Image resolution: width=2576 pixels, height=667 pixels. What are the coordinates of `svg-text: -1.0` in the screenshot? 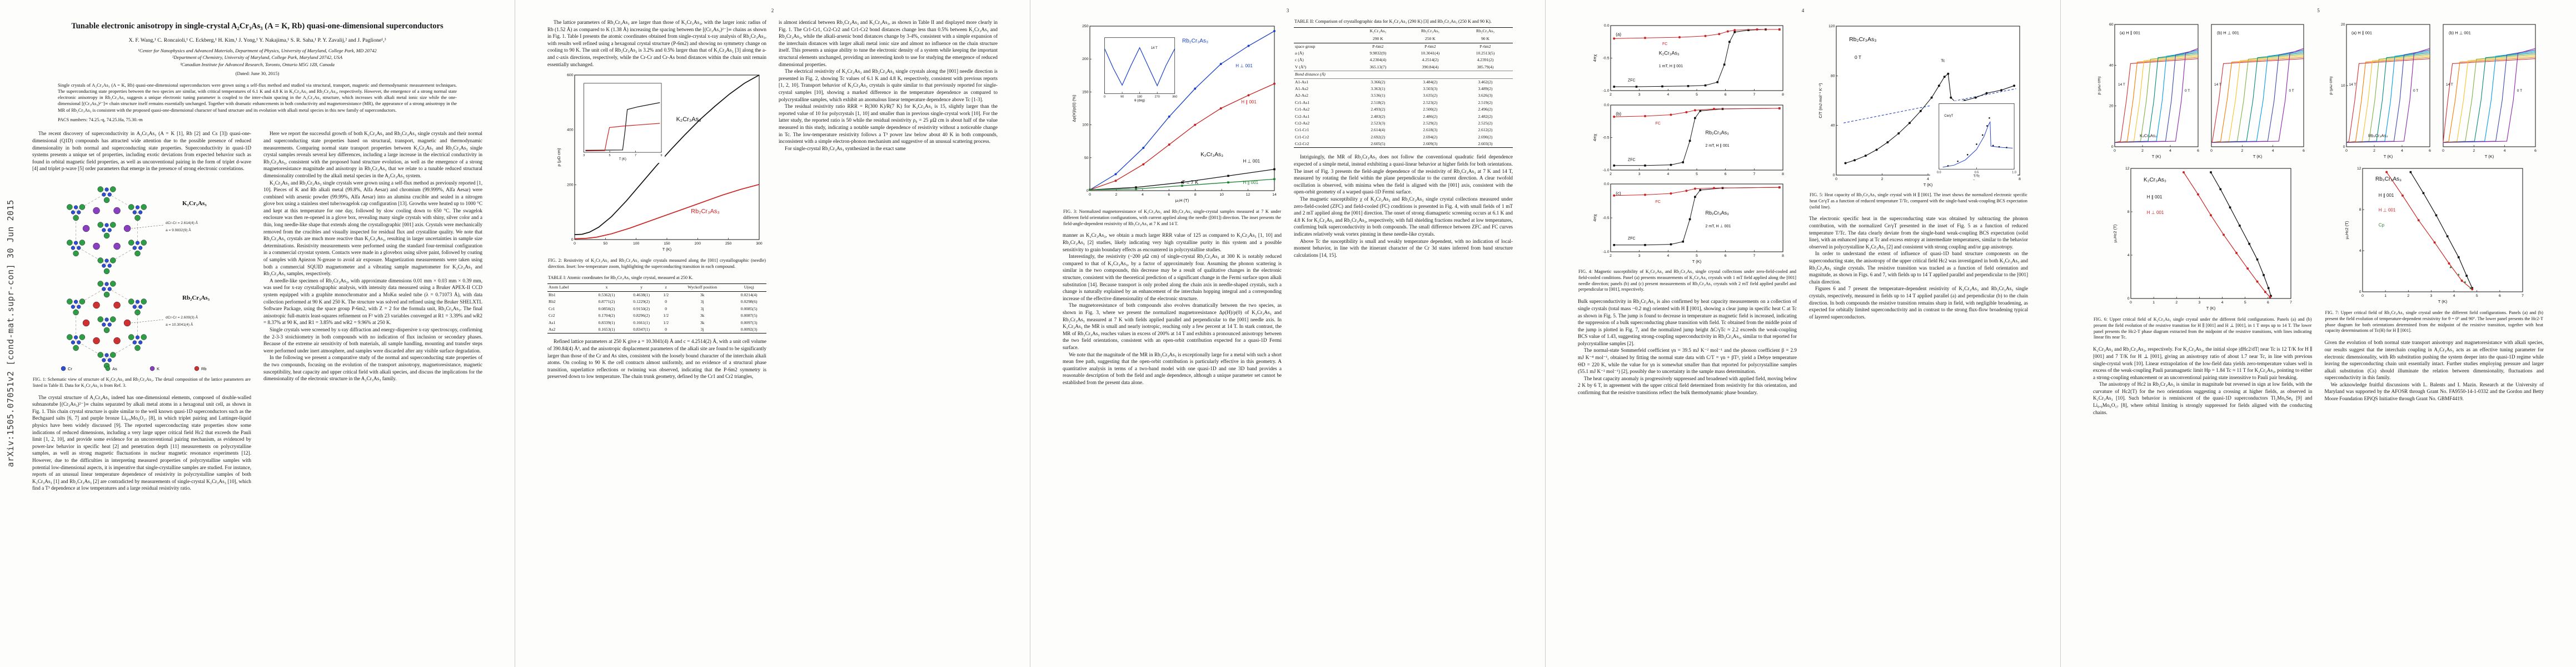 It's located at (1606, 170).